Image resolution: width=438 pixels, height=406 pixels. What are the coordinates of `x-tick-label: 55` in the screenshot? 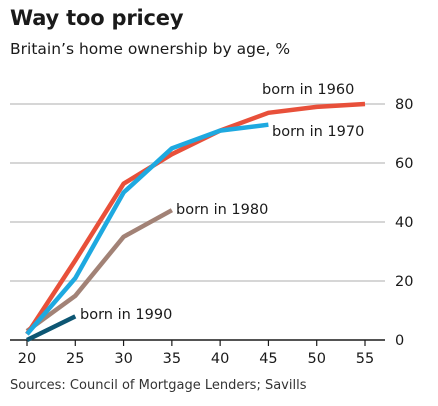 It's located at (365, 359).